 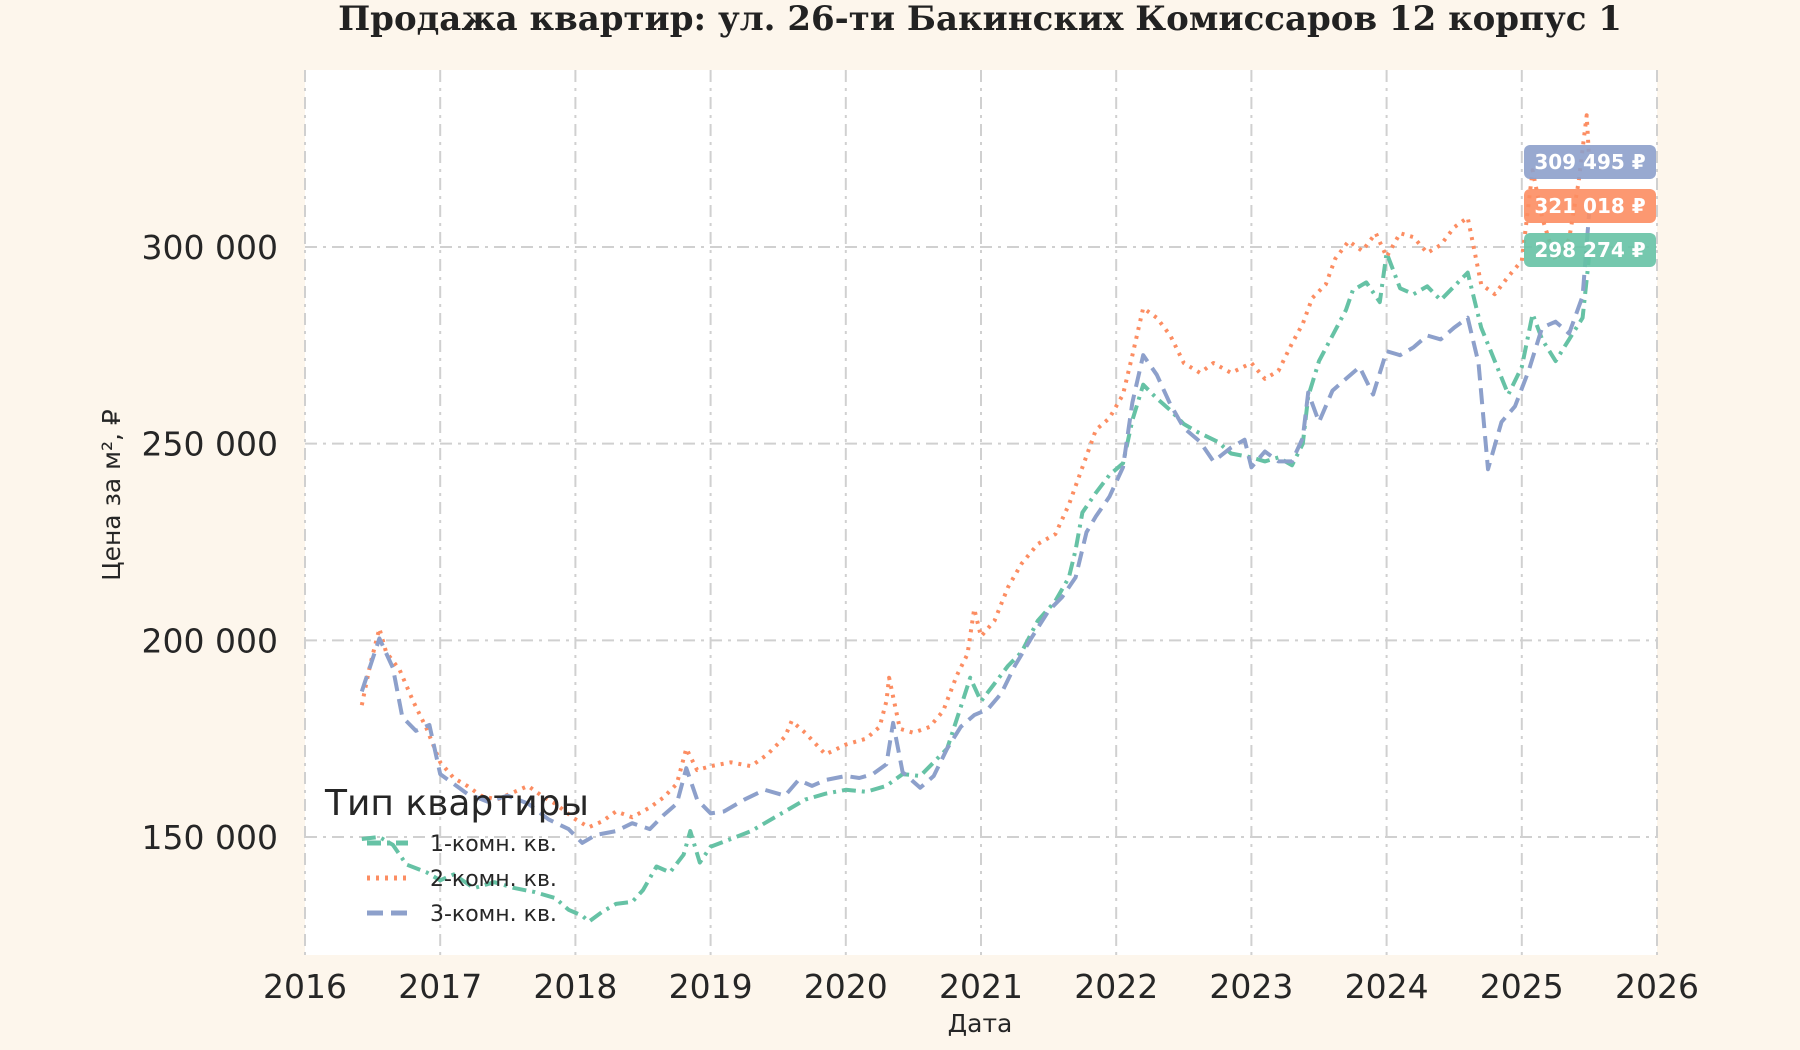 I want to click on end-label-text: 309 495 ₽, so click(x=1589, y=162).